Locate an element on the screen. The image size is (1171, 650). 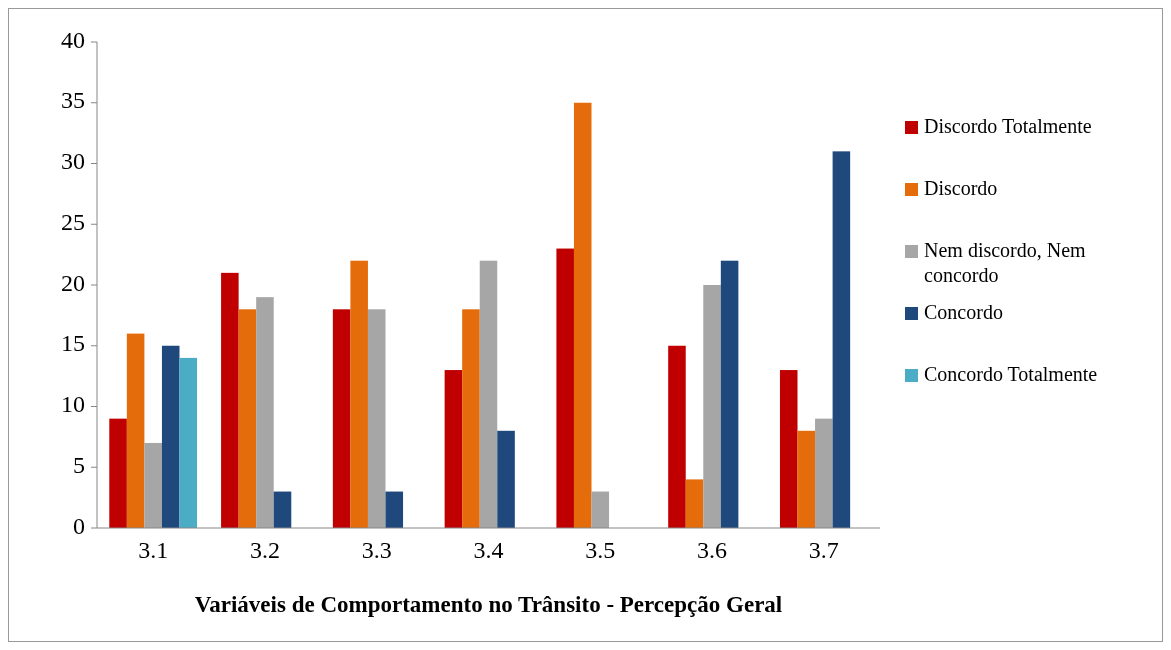
y-tick-label: 35 is located at coordinates (73, 100).